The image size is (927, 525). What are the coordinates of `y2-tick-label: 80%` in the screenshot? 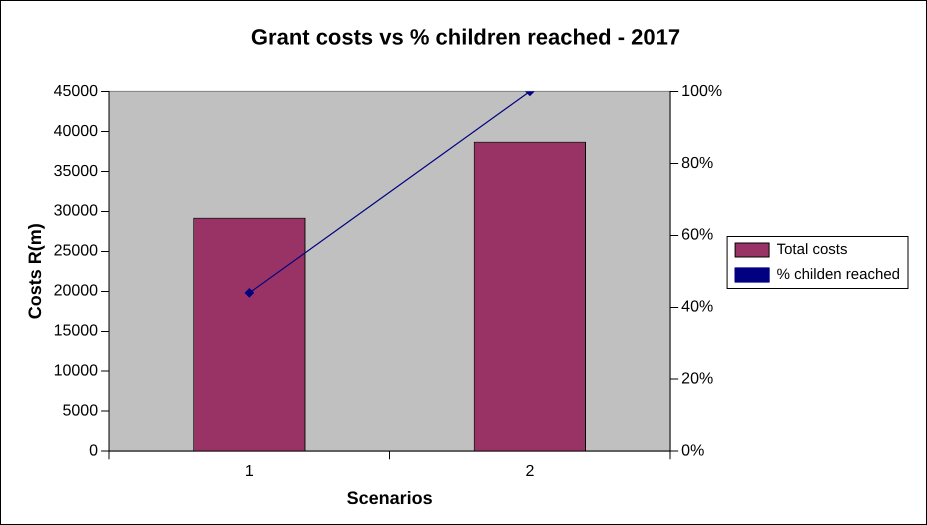 It's located at (697, 163).